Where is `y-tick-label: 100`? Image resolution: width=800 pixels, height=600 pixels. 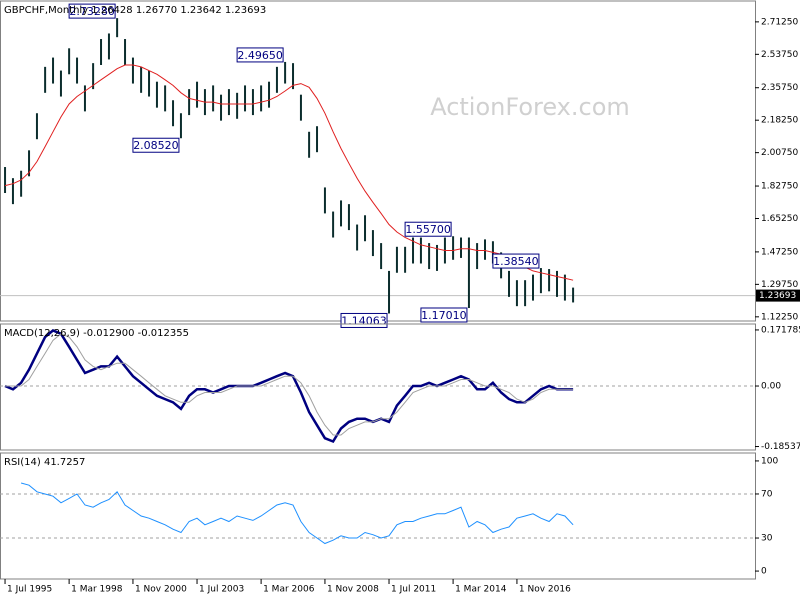 y-tick-label: 100 is located at coordinates (769, 461).